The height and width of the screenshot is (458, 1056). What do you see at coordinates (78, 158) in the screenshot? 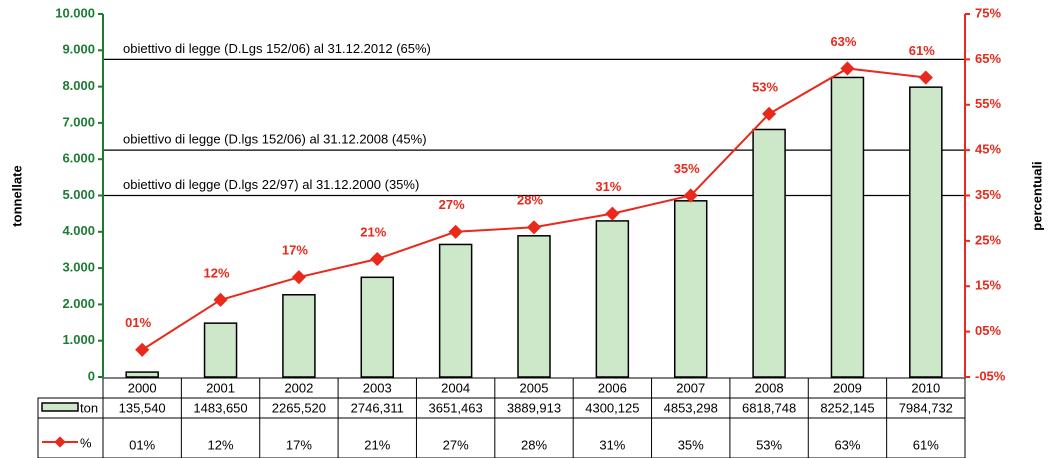
I see `y-tick-label: 6.000` at bounding box center [78, 158].